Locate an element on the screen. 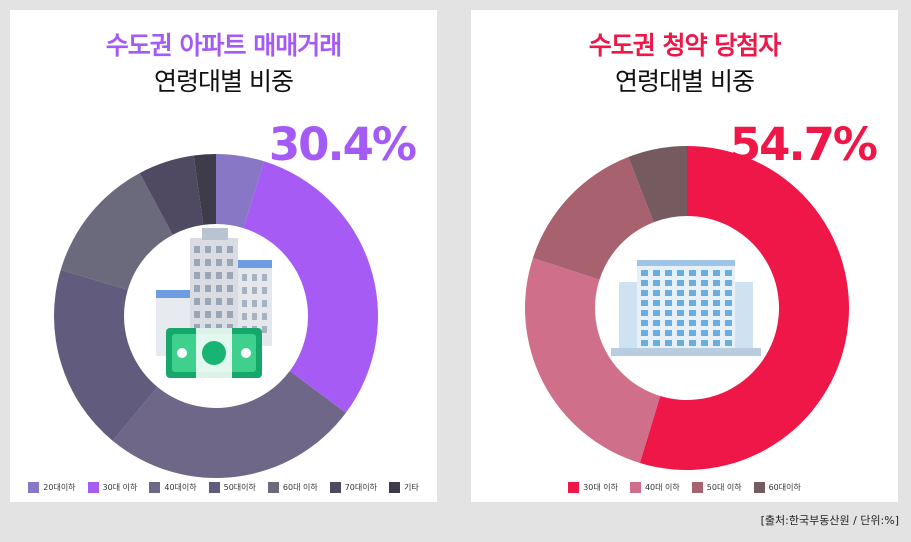 This screenshot has height=542, width=911. legend-item: 60대이하 is located at coordinates (777, 487).